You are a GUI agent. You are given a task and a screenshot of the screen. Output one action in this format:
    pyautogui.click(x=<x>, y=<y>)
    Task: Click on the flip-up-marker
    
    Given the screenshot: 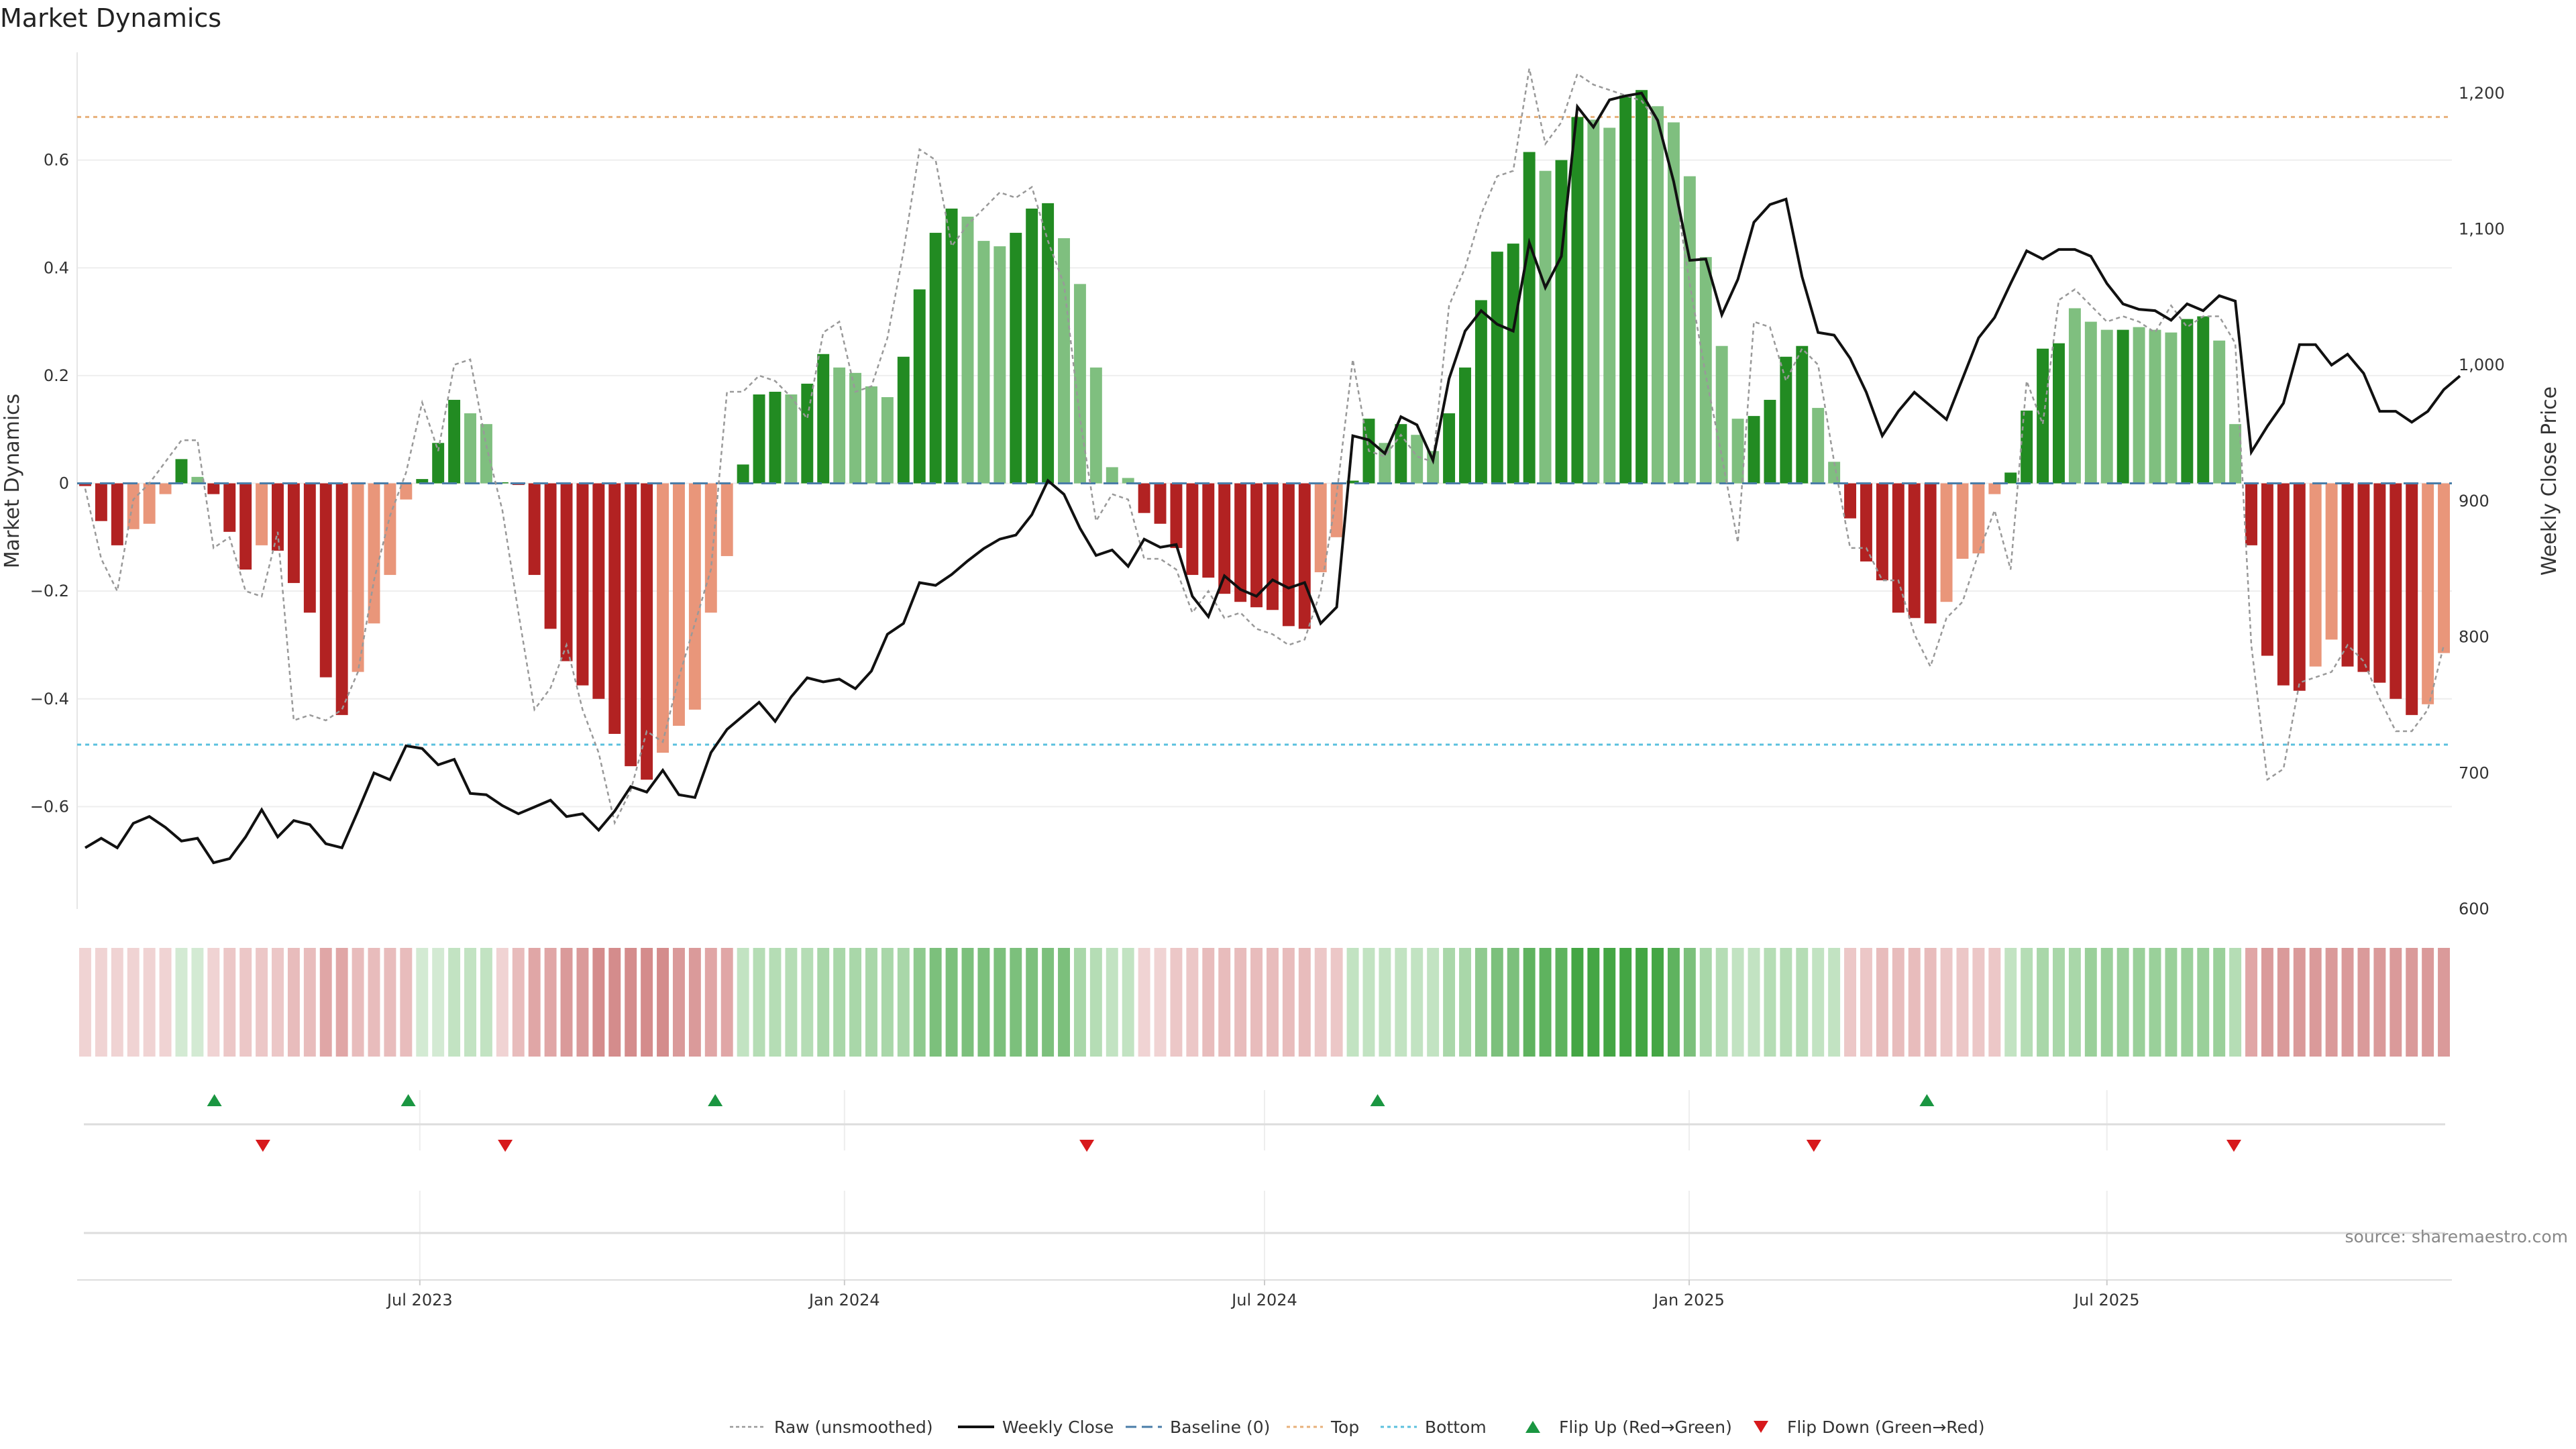 What is the action you would take?
    pyautogui.click(x=1377, y=1100)
    